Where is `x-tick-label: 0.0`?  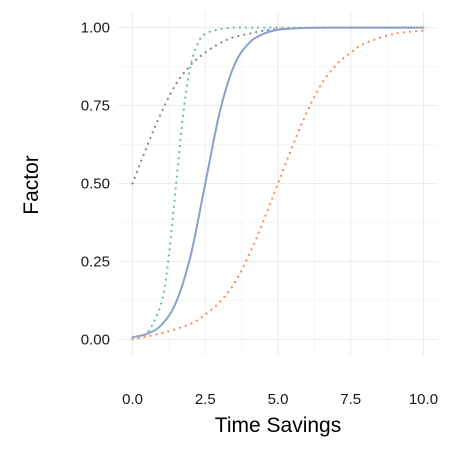
x-tick-label: 0.0 is located at coordinates (132, 399).